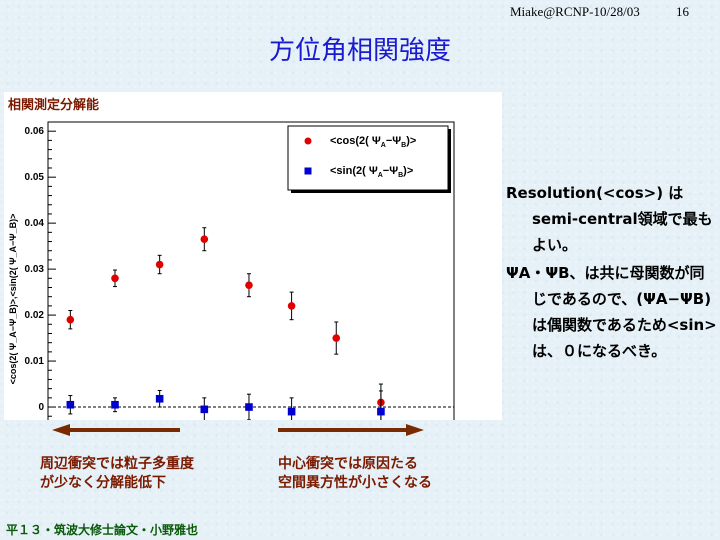 This screenshot has width=720, height=540. Describe the element at coordinates (609, 219) in the screenshot. I see `explanation-paragraph-1: Resolution(<cos>) は semi-central領域で最もよい。` at that location.